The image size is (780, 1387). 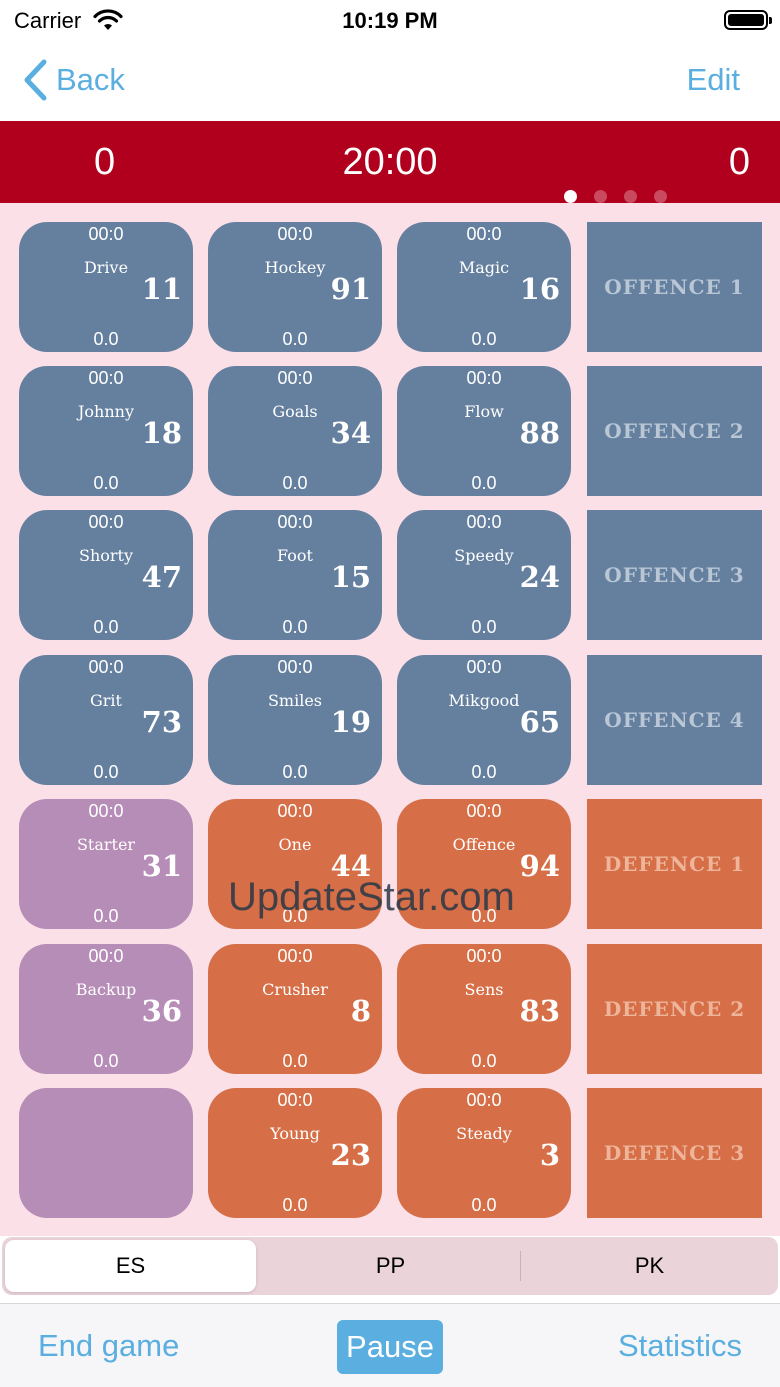 What do you see at coordinates (295, 720) in the screenshot?
I see `player-cell: 00:0 Smiles 19 0.0` at bounding box center [295, 720].